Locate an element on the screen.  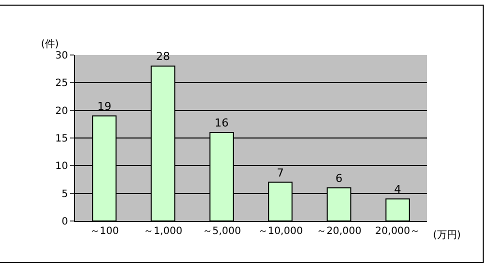
x-tick-label: 20,000～ is located at coordinates (397, 231).